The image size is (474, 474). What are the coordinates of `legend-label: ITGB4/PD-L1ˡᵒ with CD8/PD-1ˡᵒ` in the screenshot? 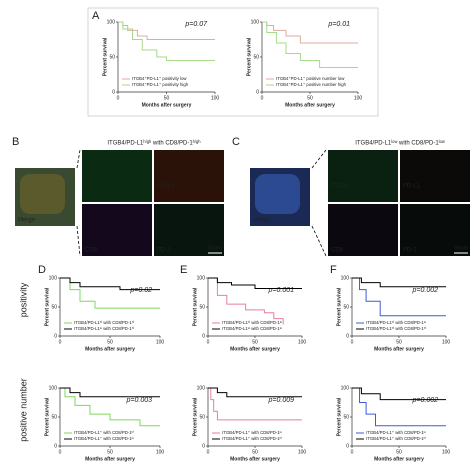 It's located at (252, 328).